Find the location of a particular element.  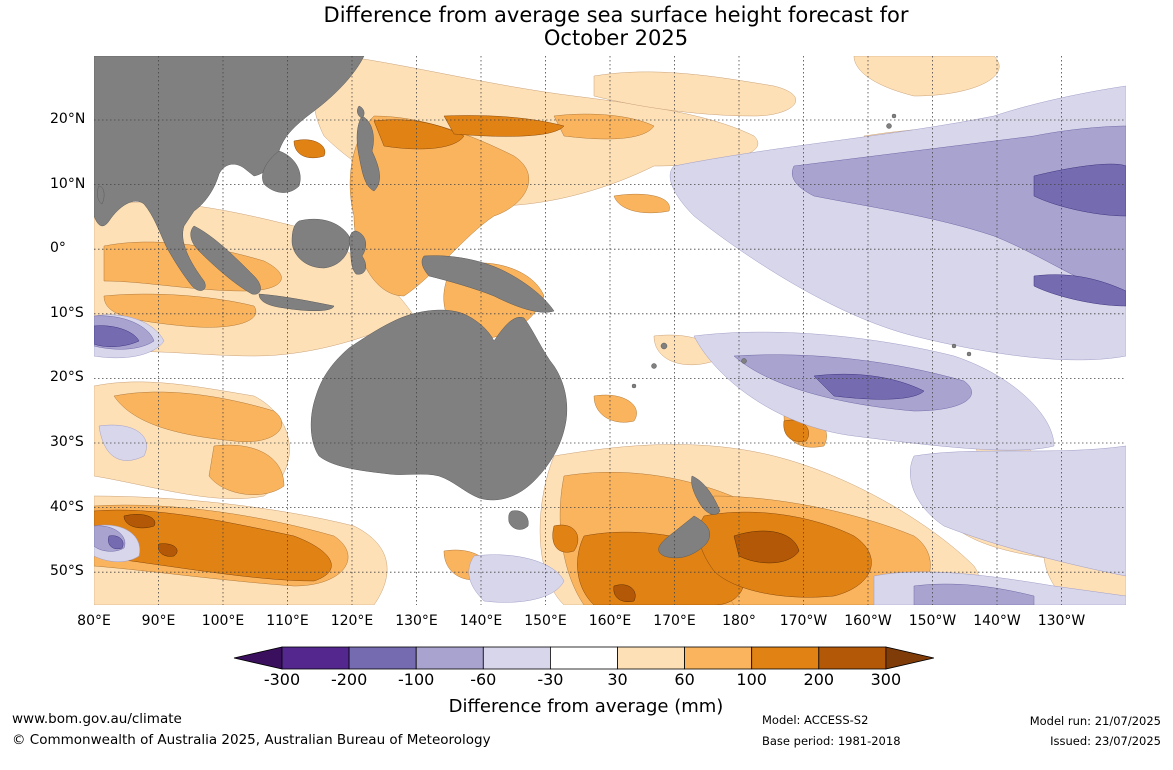

colorbar-tick-label: 100 is located at coordinates (751, 679).